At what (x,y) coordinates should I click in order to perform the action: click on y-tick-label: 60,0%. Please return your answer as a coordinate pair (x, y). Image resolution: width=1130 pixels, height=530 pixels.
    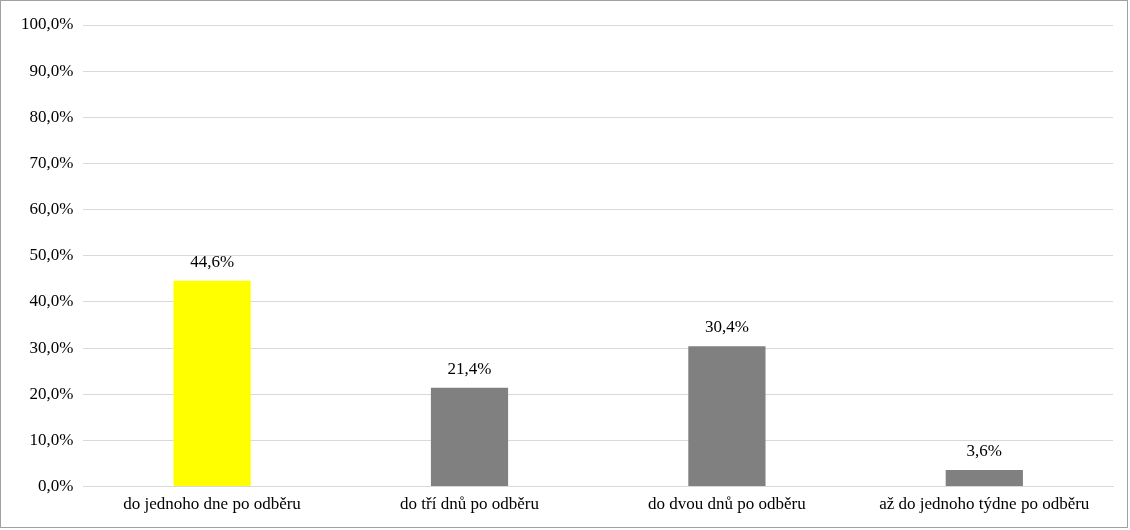
    Looking at the image, I should click on (51, 209).